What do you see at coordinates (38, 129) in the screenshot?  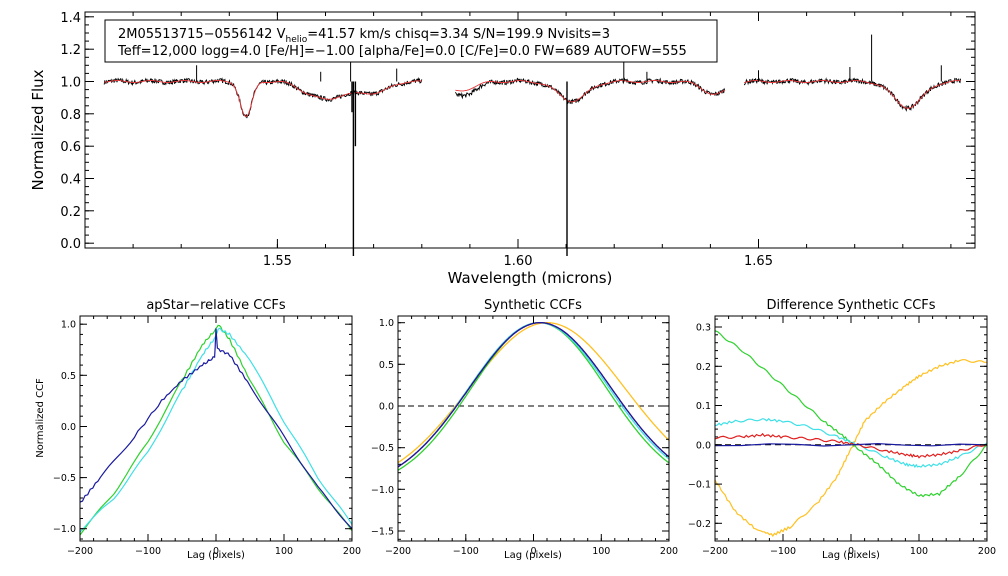 I see `spectrum-y-label: Normalized Flux` at bounding box center [38, 129].